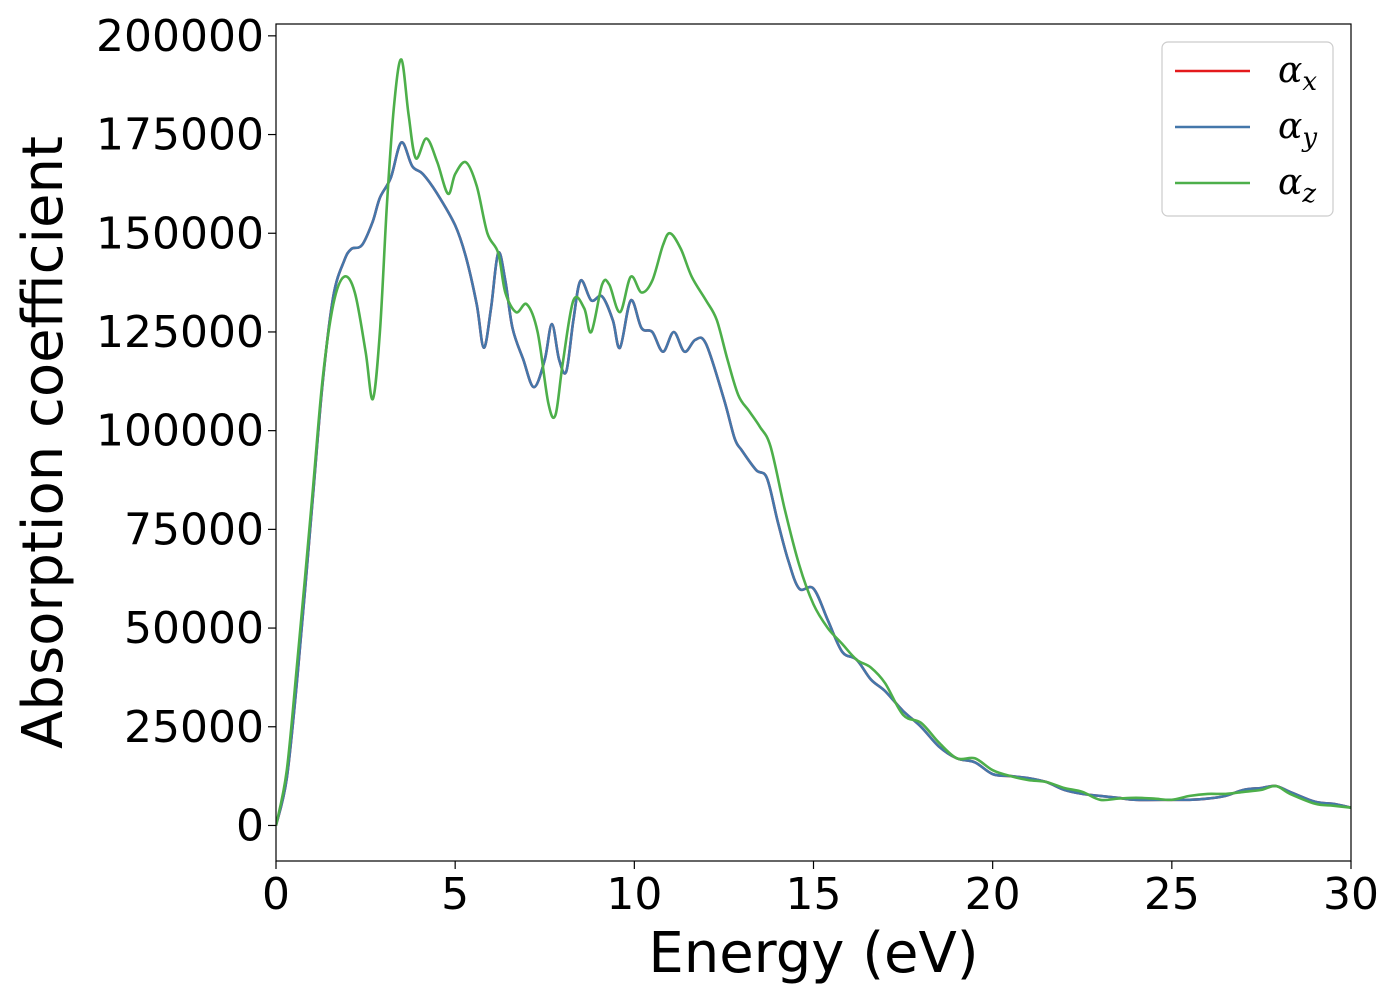 The width and height of the screenshot is (1400, 1005). I want to click on x-tick-label: 10, so click(634, 894).